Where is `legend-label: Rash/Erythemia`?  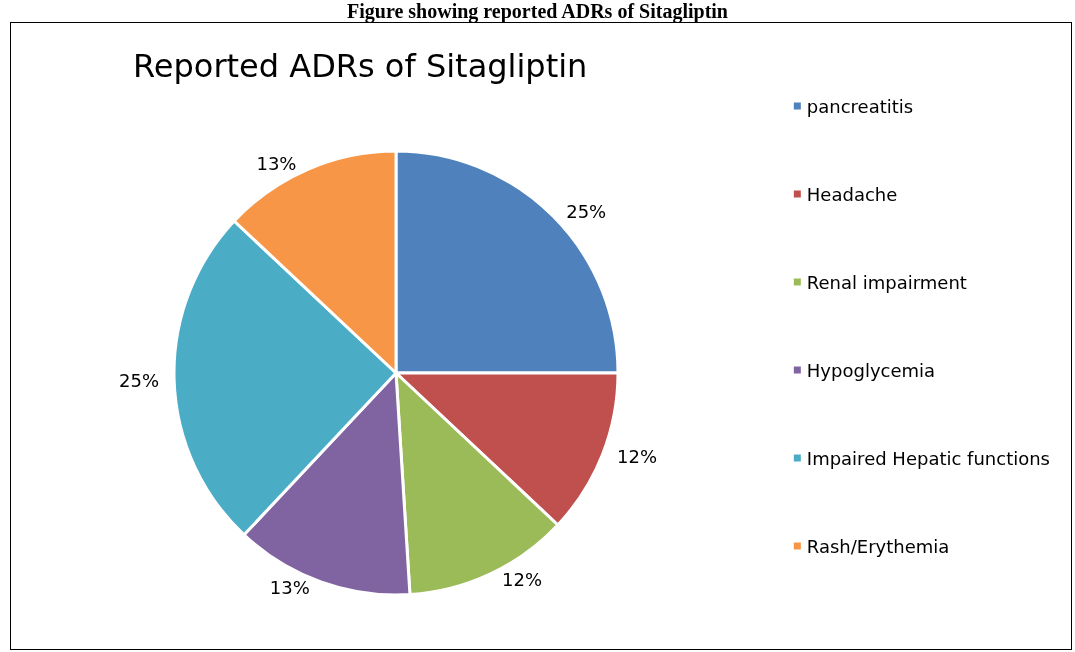
legend-label: Rash/Erythemia is located at coordinates (878, 546).